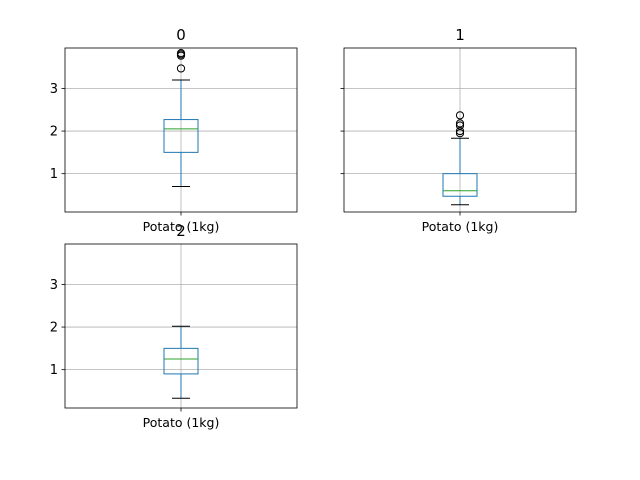  Describe the element at coordinates (181, 231) in the screenshot. I see `subplot-title: 2` at that location.